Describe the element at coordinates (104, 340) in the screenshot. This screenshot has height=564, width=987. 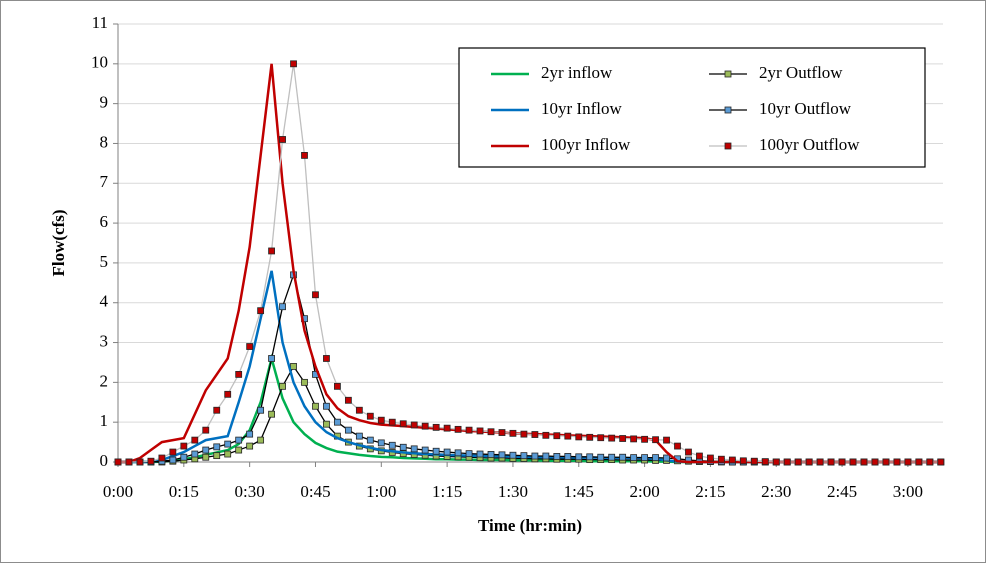
I see `y-tick-label: 3` at that location.